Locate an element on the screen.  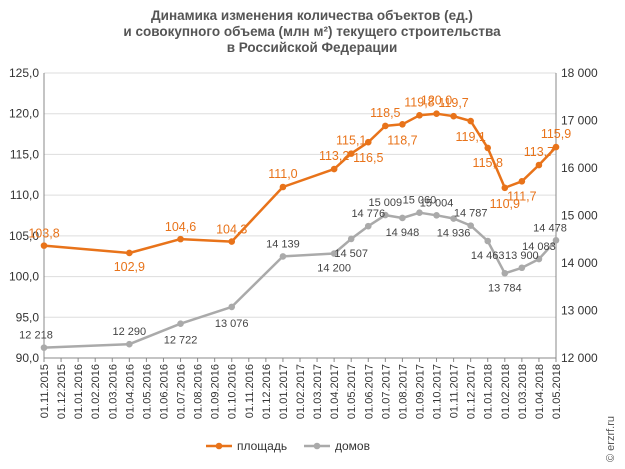
data-label: 14 139 is located at coordinates (283, 244).